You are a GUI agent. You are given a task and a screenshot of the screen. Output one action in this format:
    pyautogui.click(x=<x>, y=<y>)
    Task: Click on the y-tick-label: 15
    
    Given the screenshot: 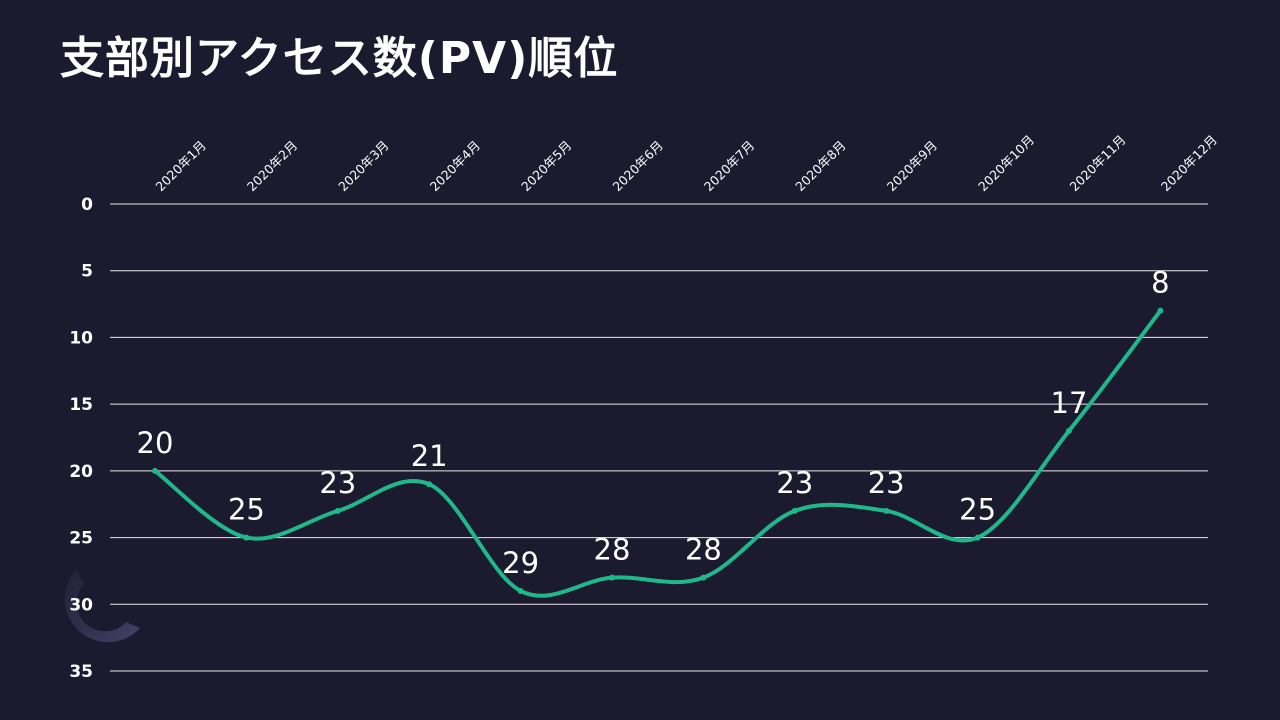 What is the action you would take?
    pyautogui.click(x=81, y=405)
    